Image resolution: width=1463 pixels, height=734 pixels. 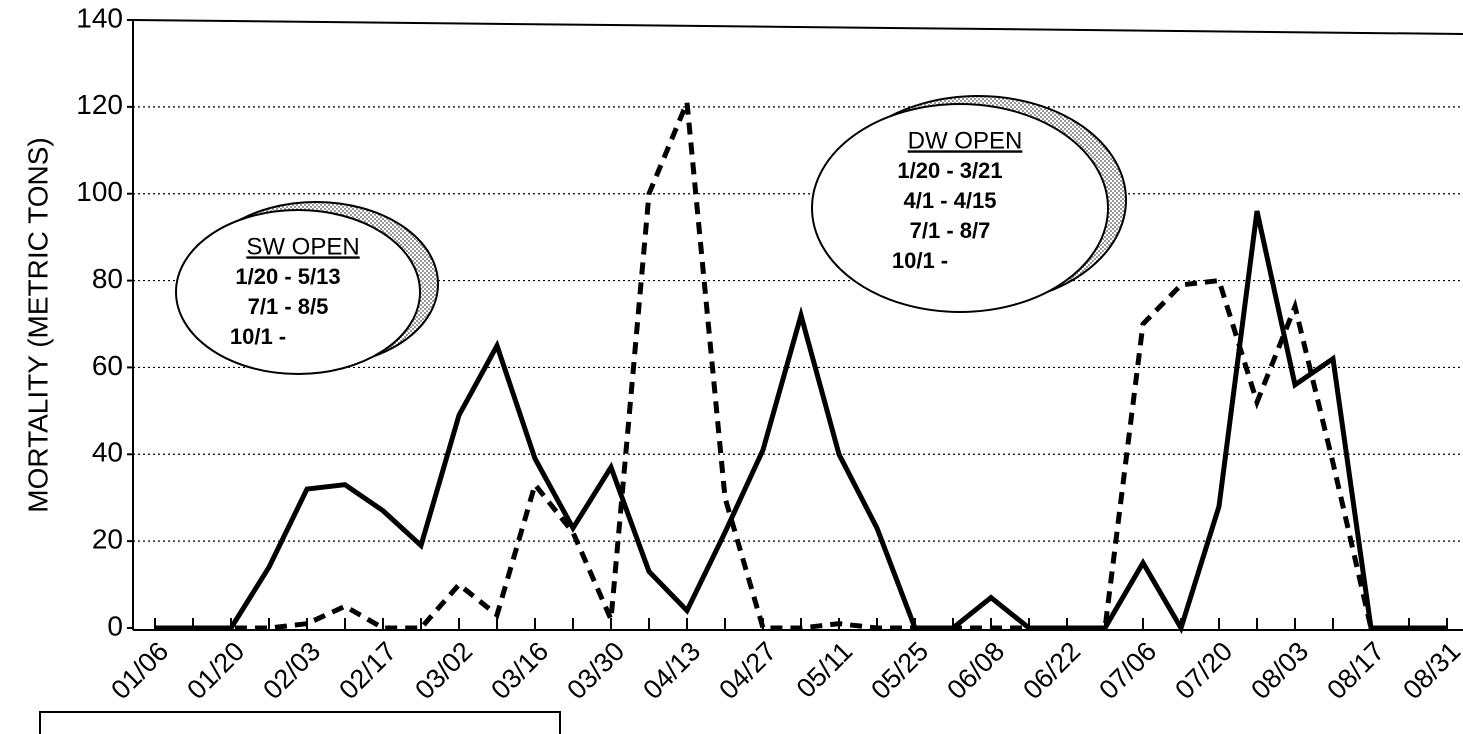 What do you see at coordinates (302, 246) in the screenshot?
I see `annotation-title: SW OPEN` at bounding box center [302, 246].